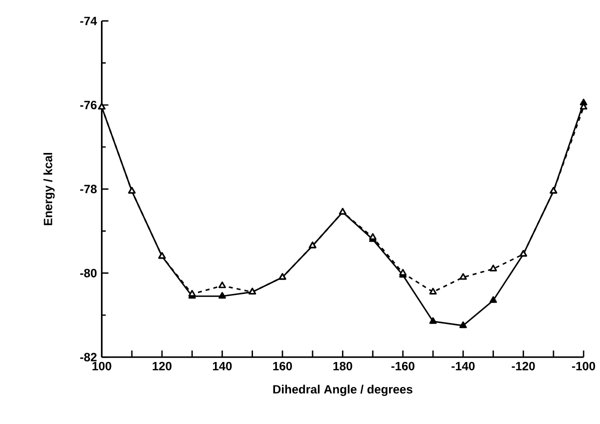 The height and width of the screenshot is (424, 600). Describe the element at coordinates (162, 366) in the screenshot. I see `x-tick-label: 120` at that location.